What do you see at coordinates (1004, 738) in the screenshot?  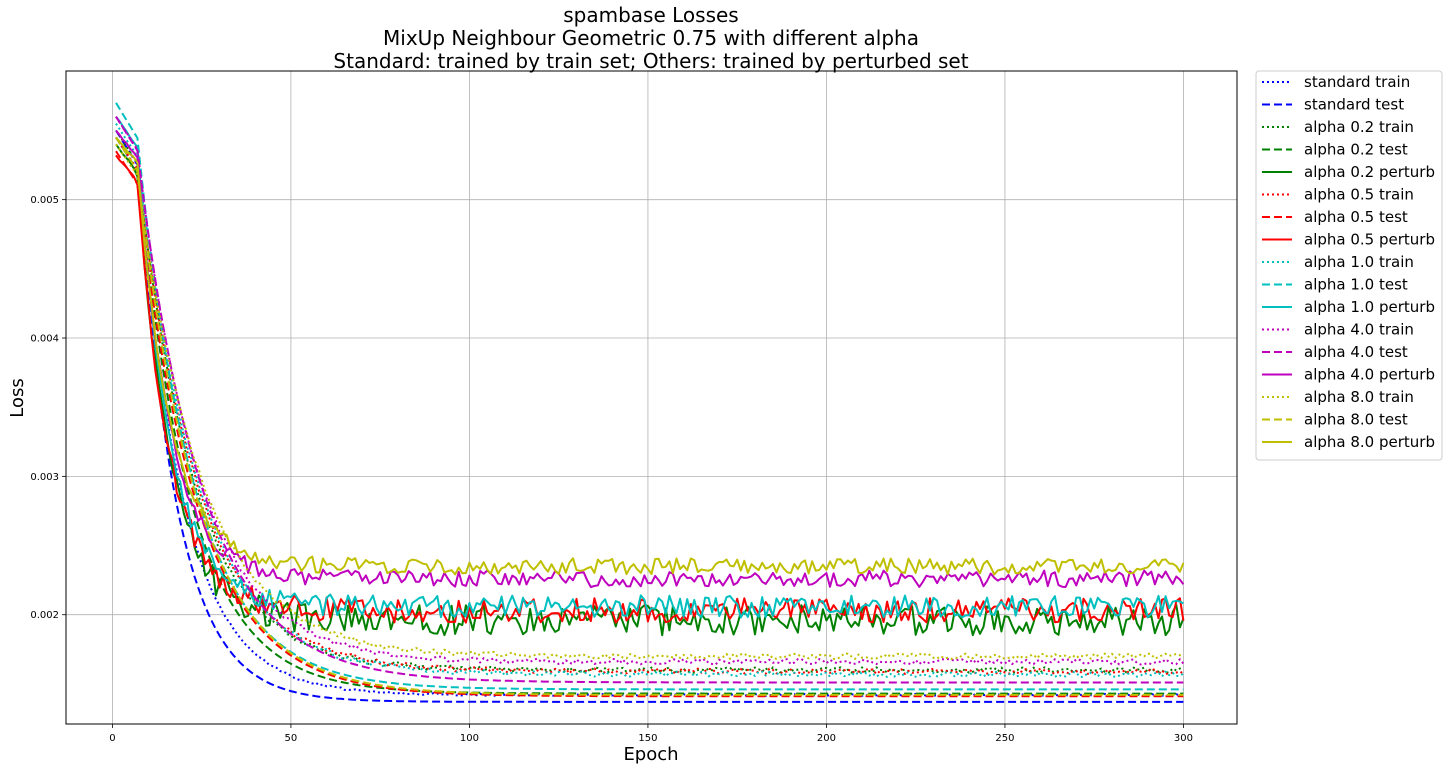 I see `x-tick-label: 250` at bounding box center [1004, 738].